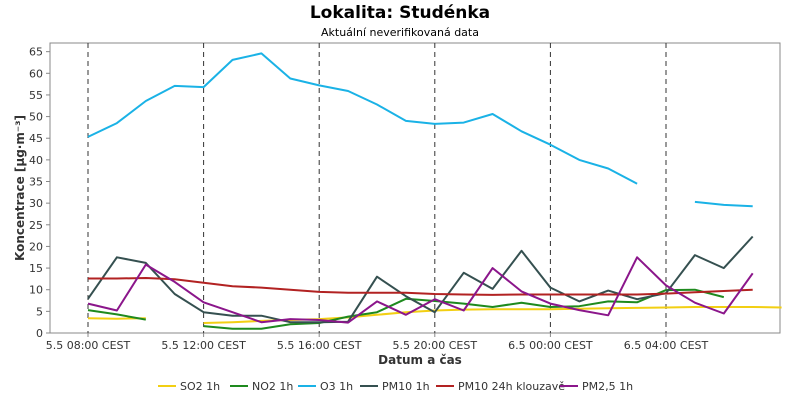 The width and height of the screenshot is (800, 400). Describe the element at coordinates (36, 160) in the screenshot. I see `y-tick-label: 40` at that location.